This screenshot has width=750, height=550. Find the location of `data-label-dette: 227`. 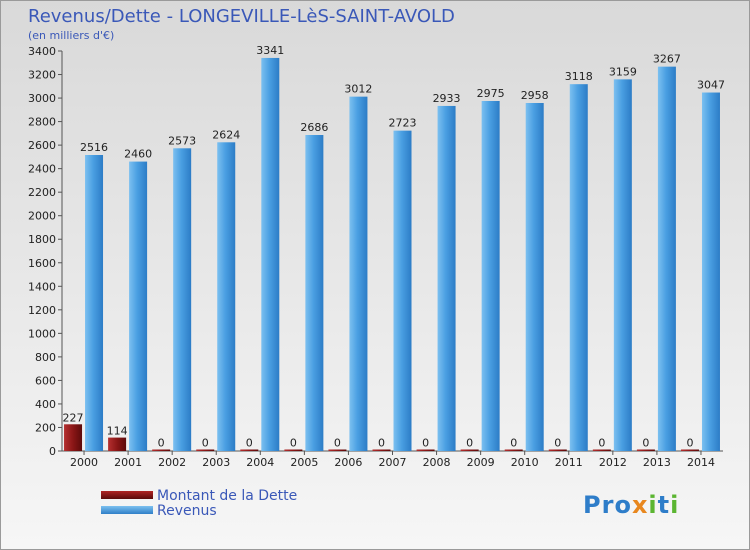

data-label-dette: 227 is located at coordinates (73, 417).